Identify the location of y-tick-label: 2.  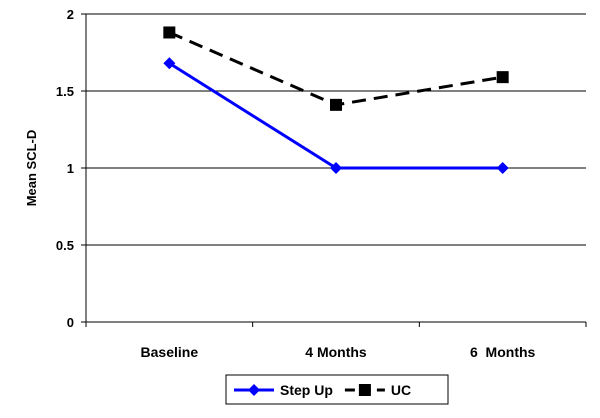
(70, 14).